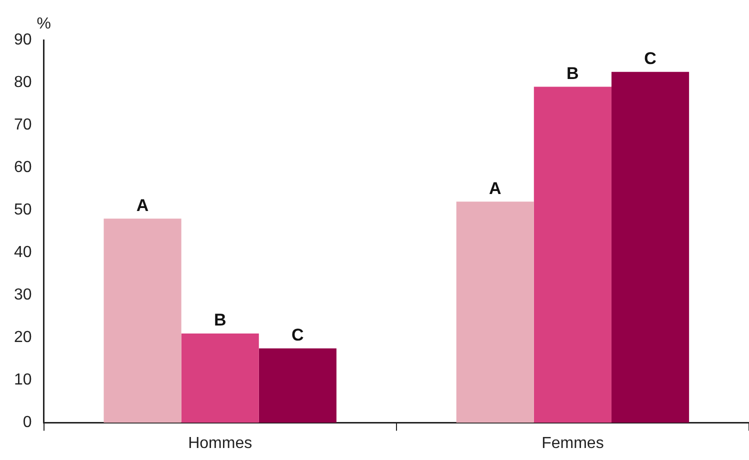 Image resolution: width=749 pixels, height=460 pixels. I want to click on y-tick-label: 60, so click(23, 167).